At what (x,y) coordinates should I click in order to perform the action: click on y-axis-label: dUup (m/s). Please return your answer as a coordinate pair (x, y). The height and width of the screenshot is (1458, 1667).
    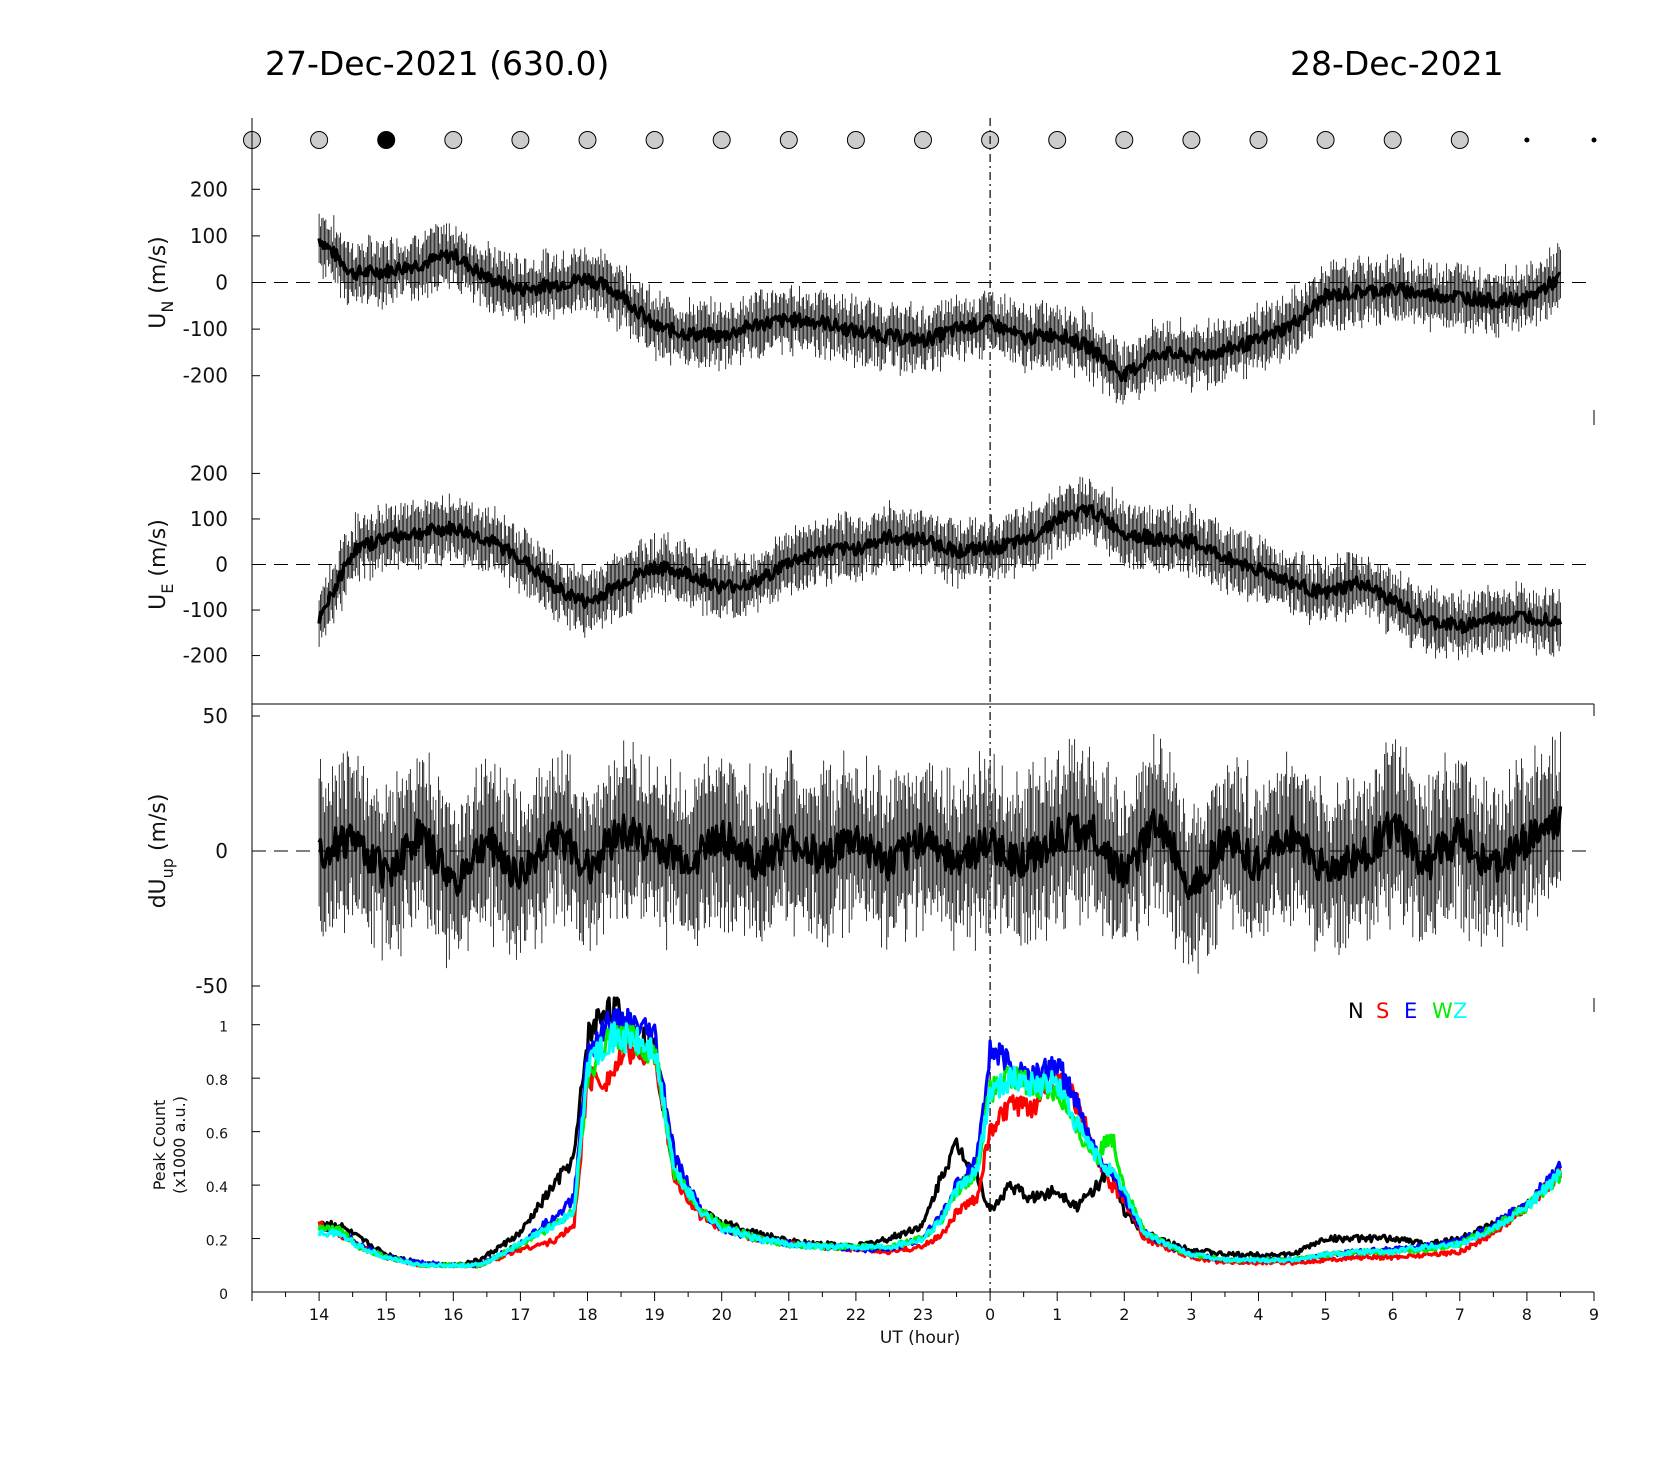
    Looking at the image, I should click on (161, 851).